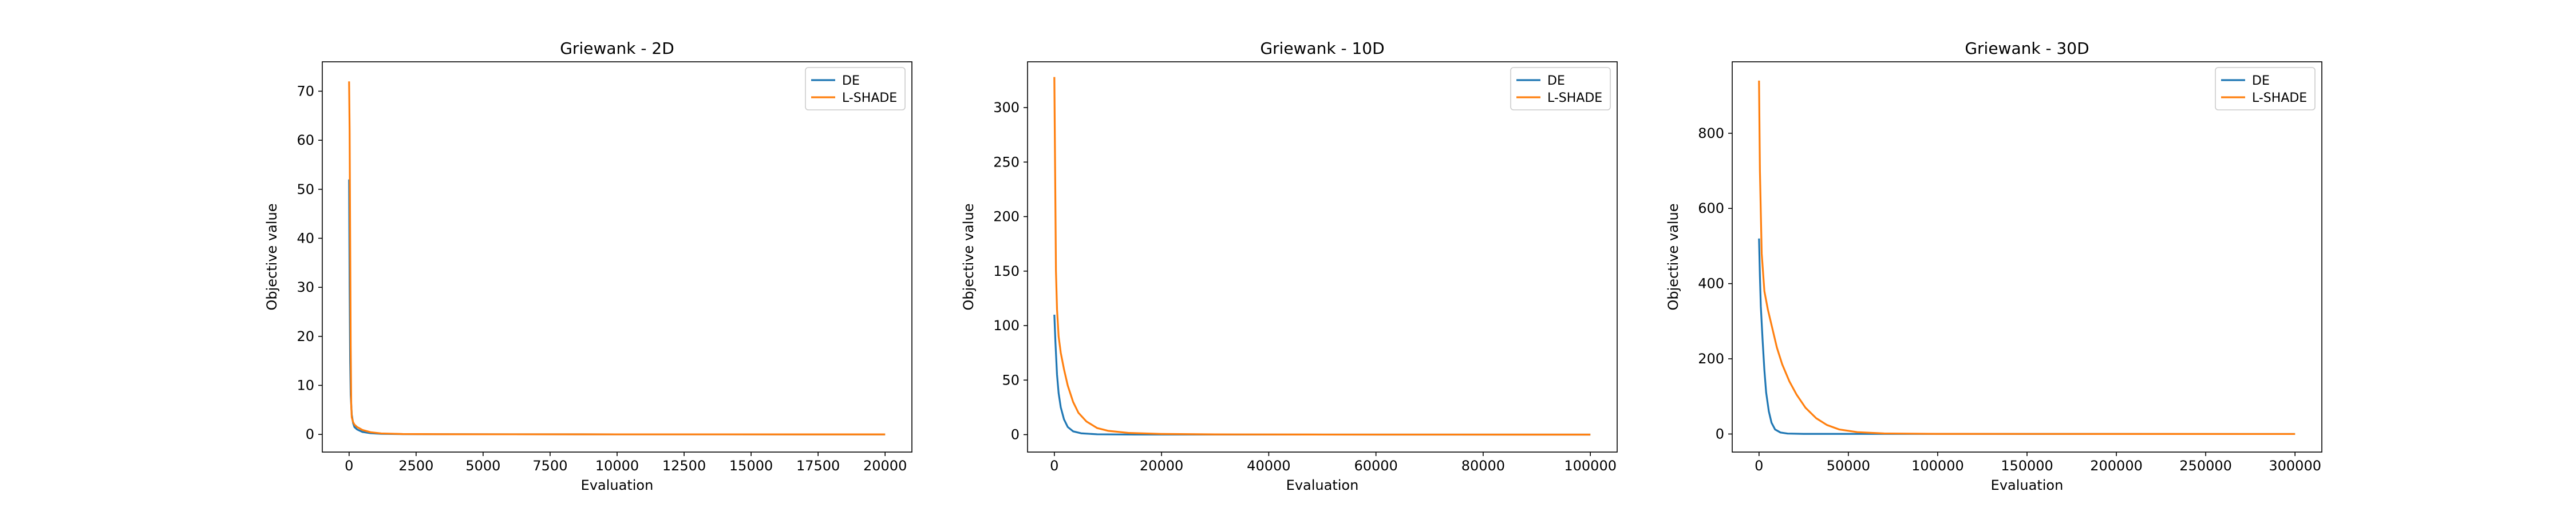  What do you see at coordinates (818, 466) in the screenshot?
I see `x-tick-label: 17500` at bounding box center [818, 466].